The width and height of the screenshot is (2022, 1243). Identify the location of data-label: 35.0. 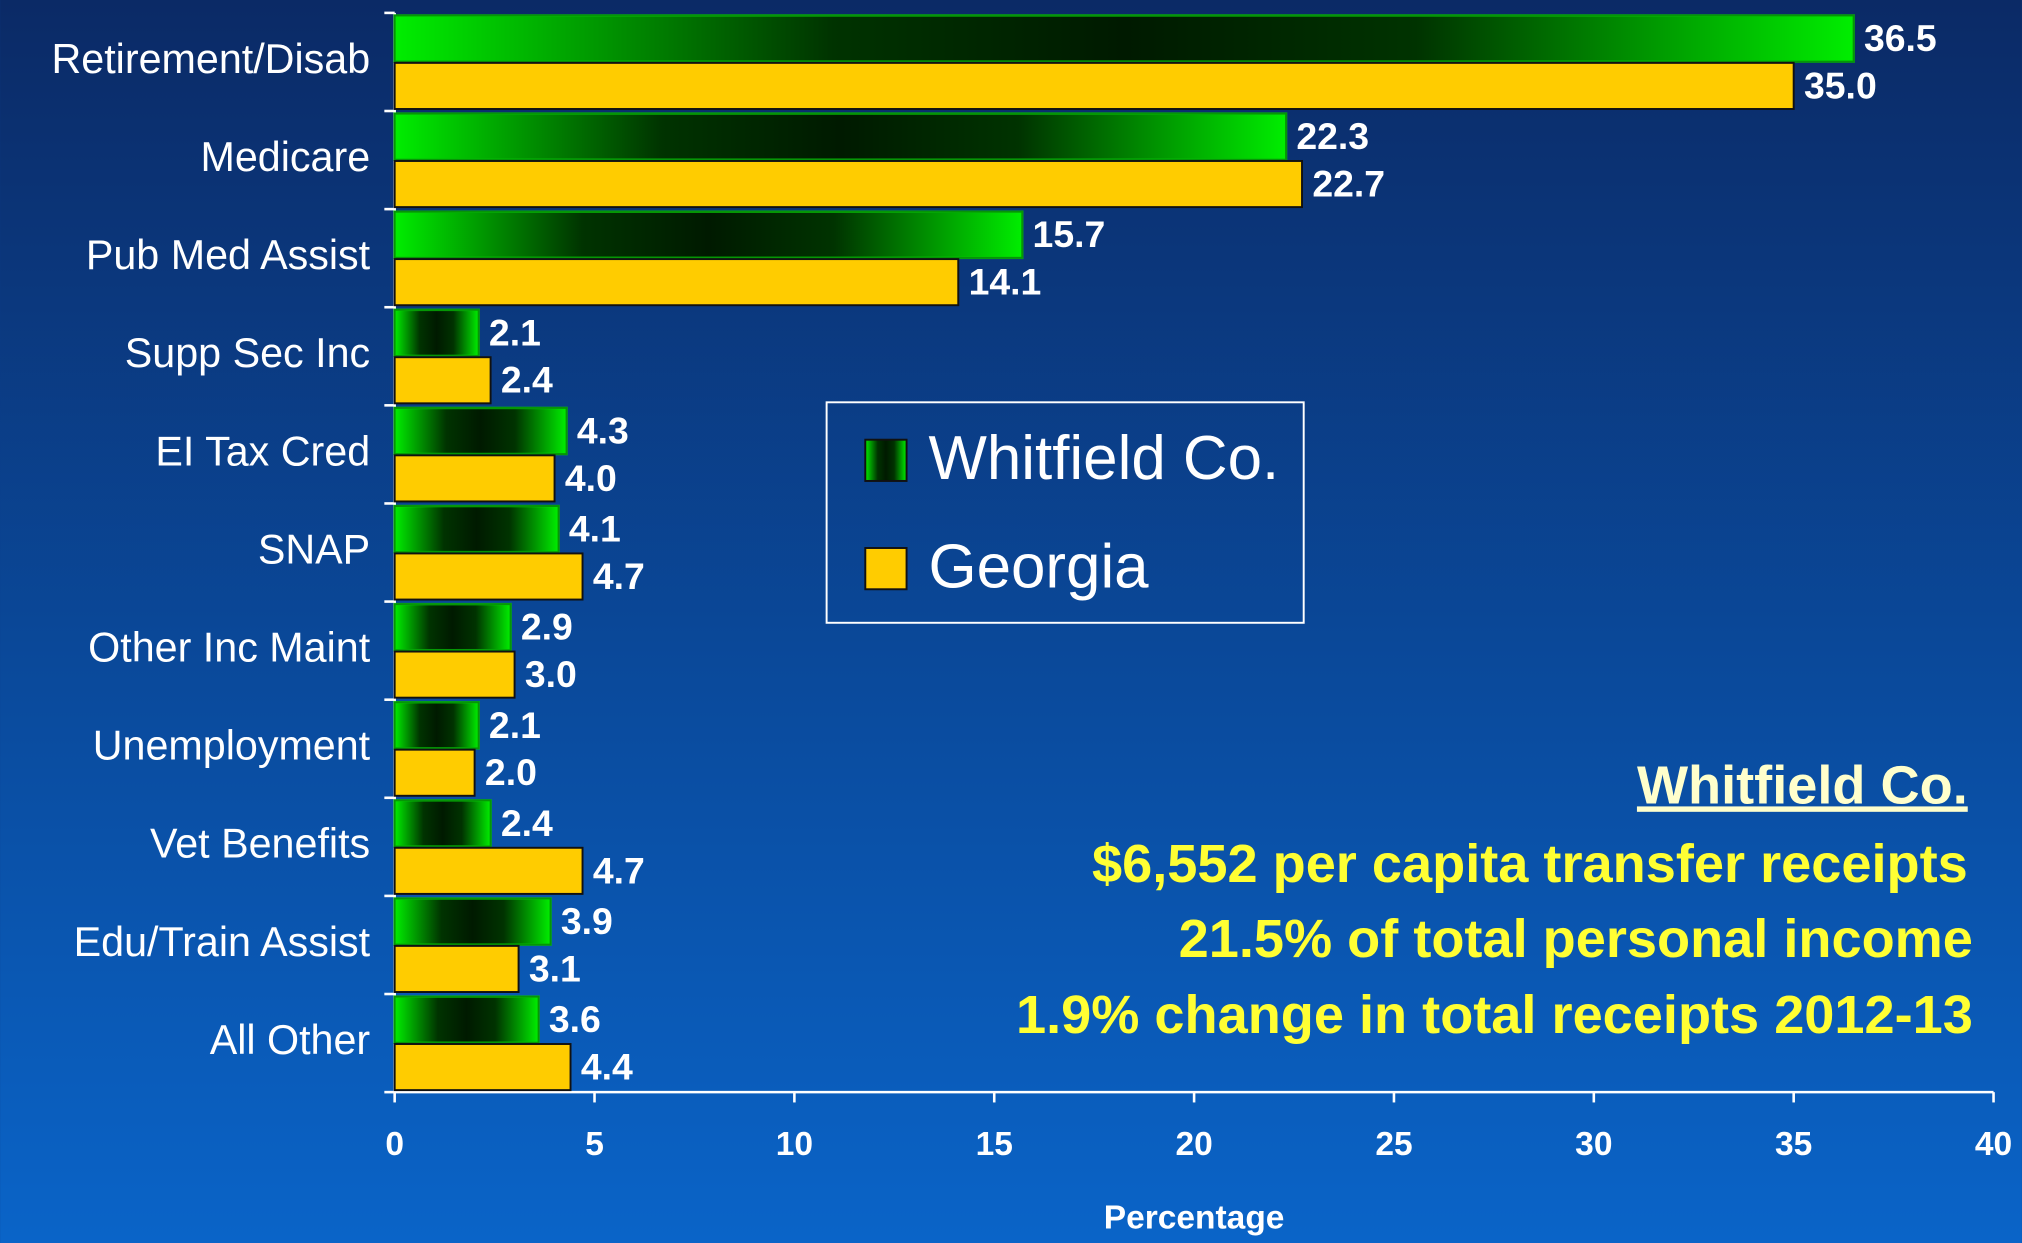
(1840, 85).